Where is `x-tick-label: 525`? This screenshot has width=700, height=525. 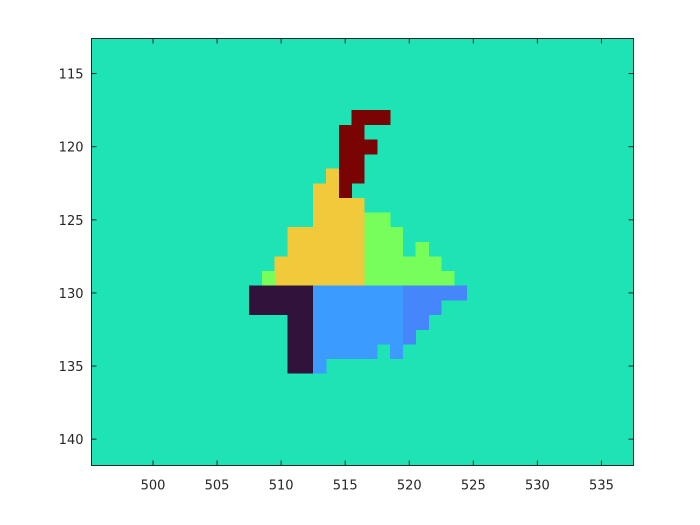
x-tick-label: 525 is located at coordinates (473, 486).